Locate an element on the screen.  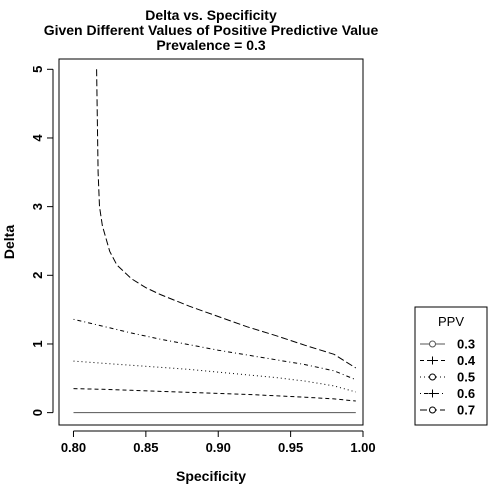
chart-title-line-3: Prevalence = 0.3 is located at coordinates (211, 45).